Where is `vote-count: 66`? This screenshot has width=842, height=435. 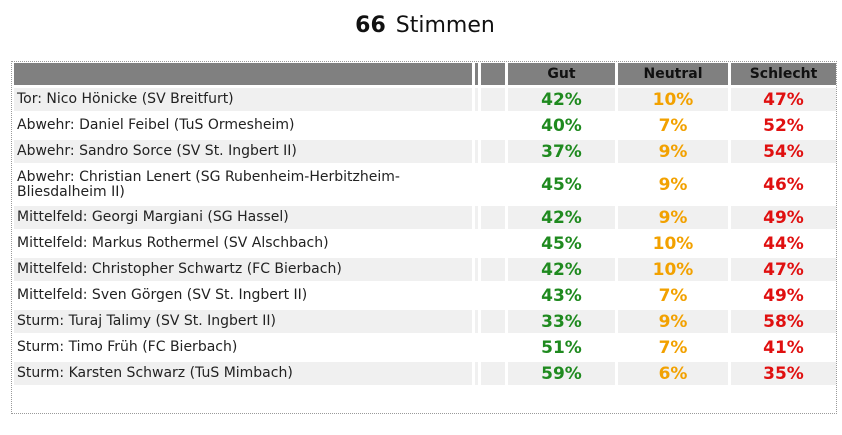
vote-count: 66 is located at coordinates (370, 25).